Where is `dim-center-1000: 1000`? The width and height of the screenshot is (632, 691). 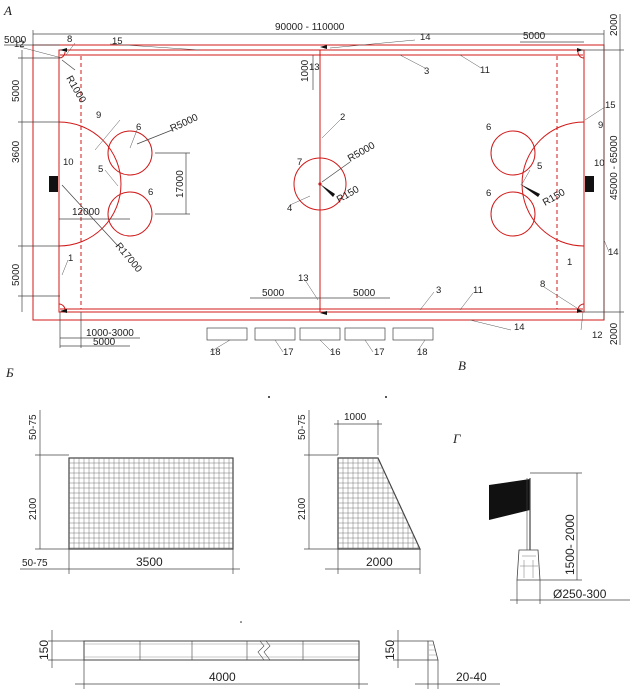
dim-center-1000: 1000 is located at coordinates (305, 70).